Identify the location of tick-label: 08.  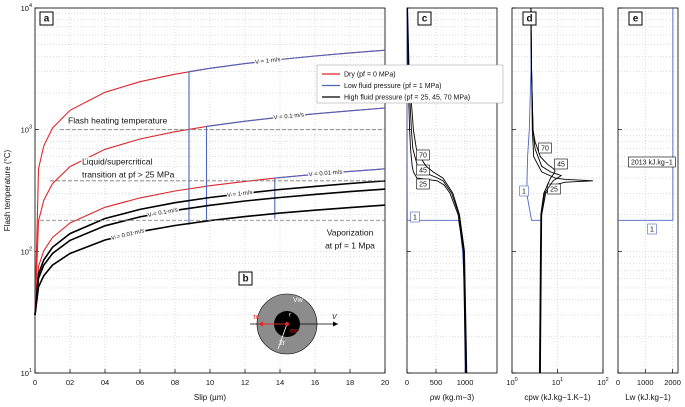
(175, 382).